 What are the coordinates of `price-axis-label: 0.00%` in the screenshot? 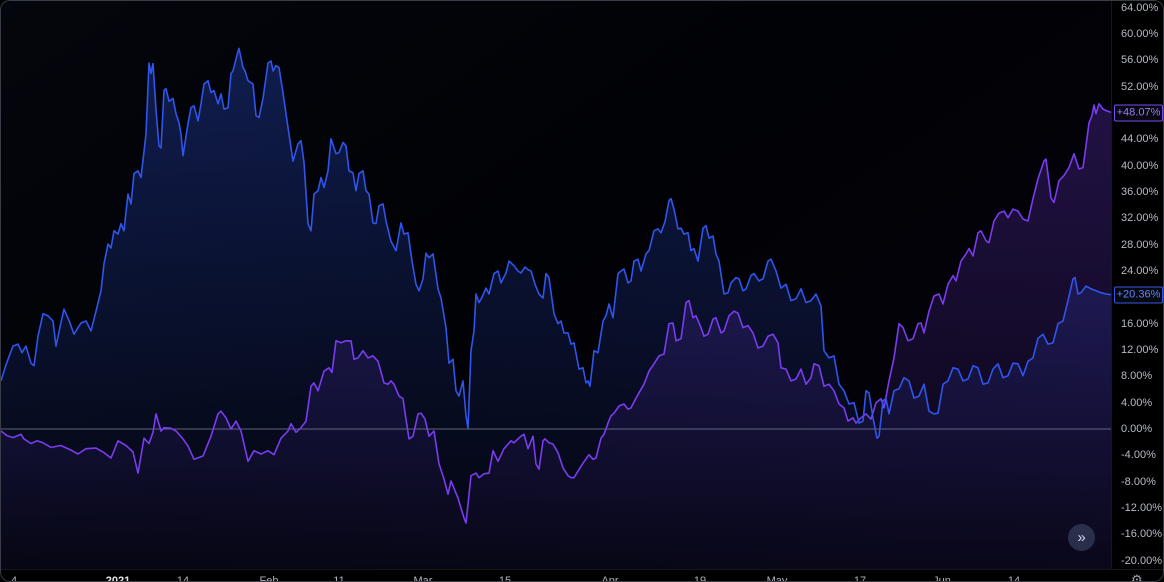 It's located at (1137, 429).